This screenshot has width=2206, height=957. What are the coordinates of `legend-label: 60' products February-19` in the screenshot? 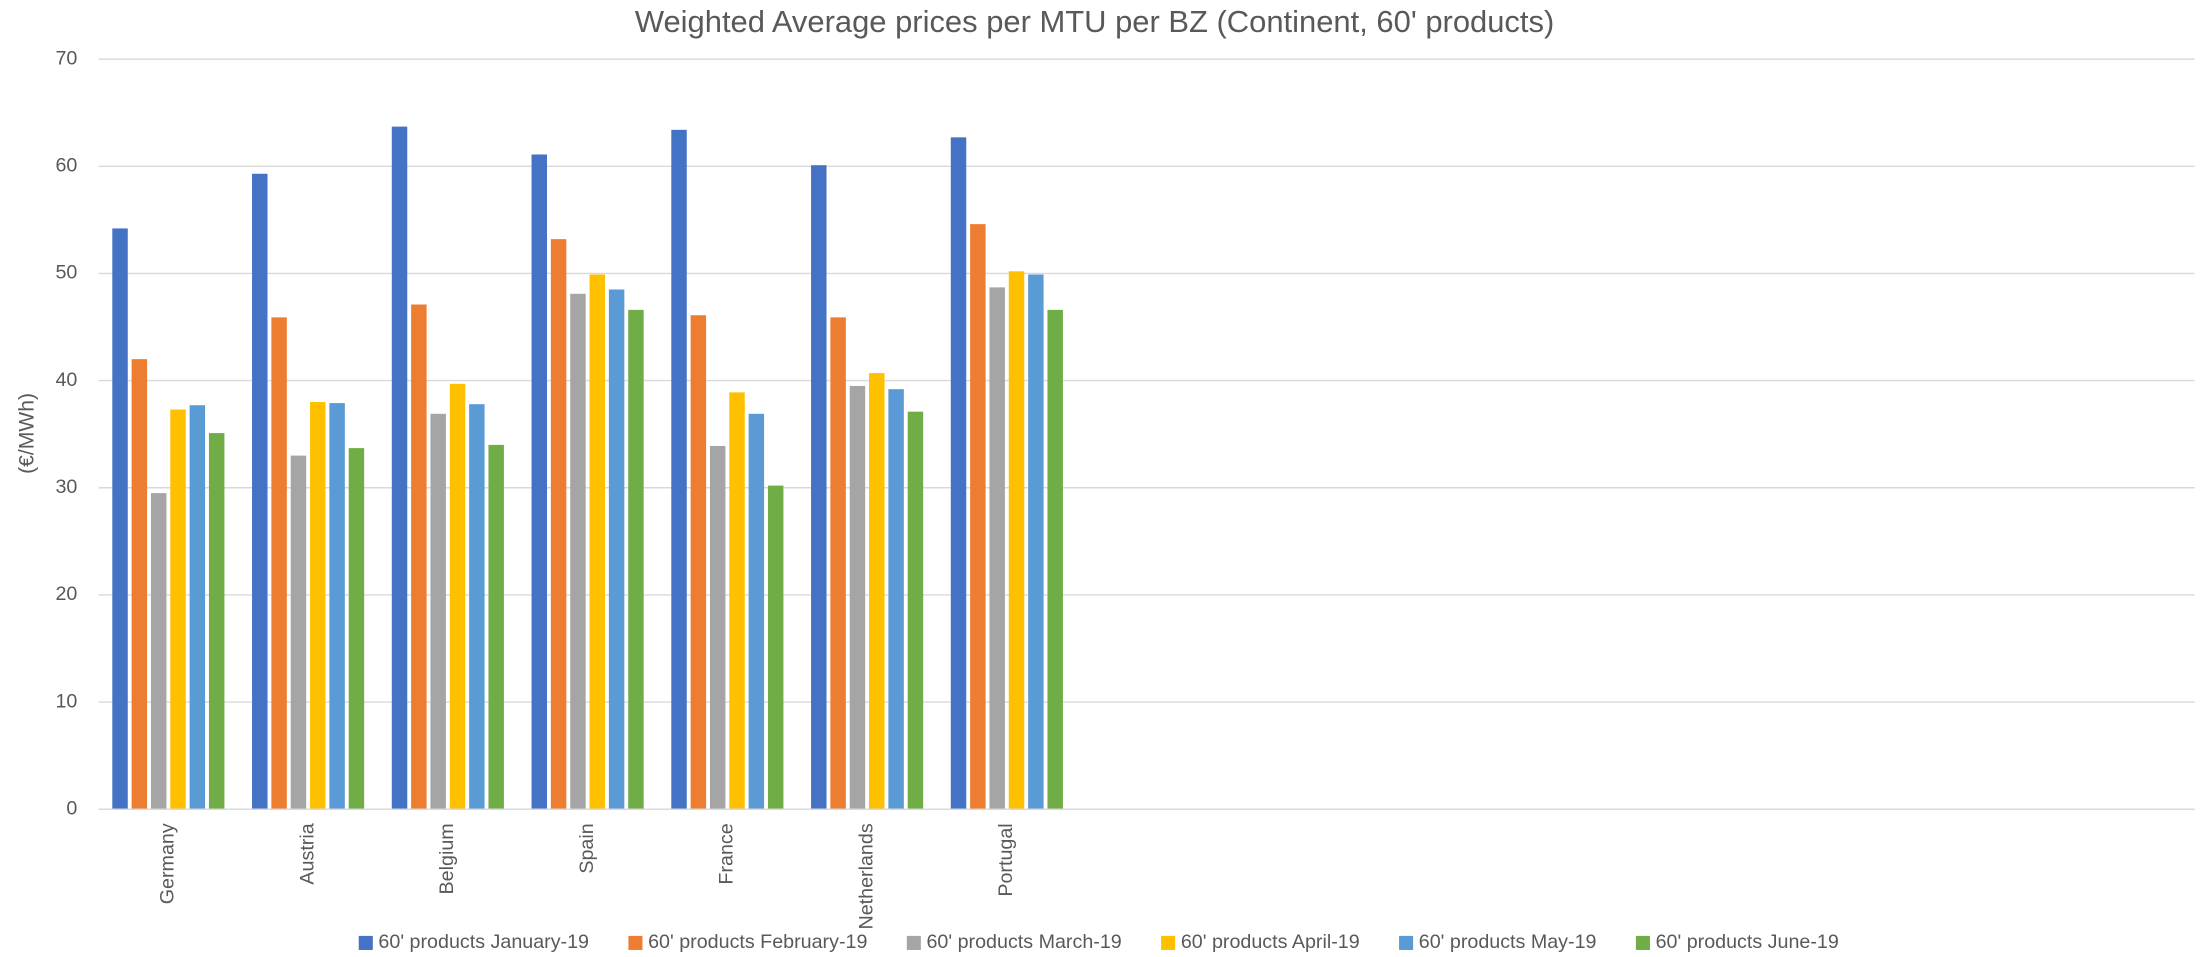 It's located at (757, 942).